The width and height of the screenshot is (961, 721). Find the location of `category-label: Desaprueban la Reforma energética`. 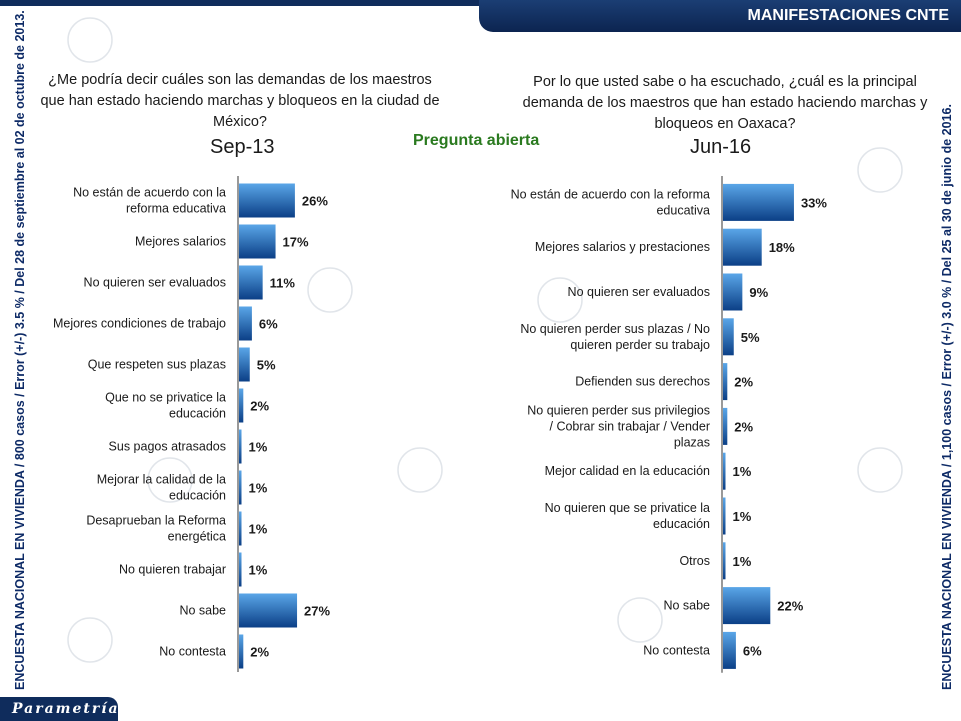

category-label: Desaprueban la Reforma energética is located at coordinates (156, 529).